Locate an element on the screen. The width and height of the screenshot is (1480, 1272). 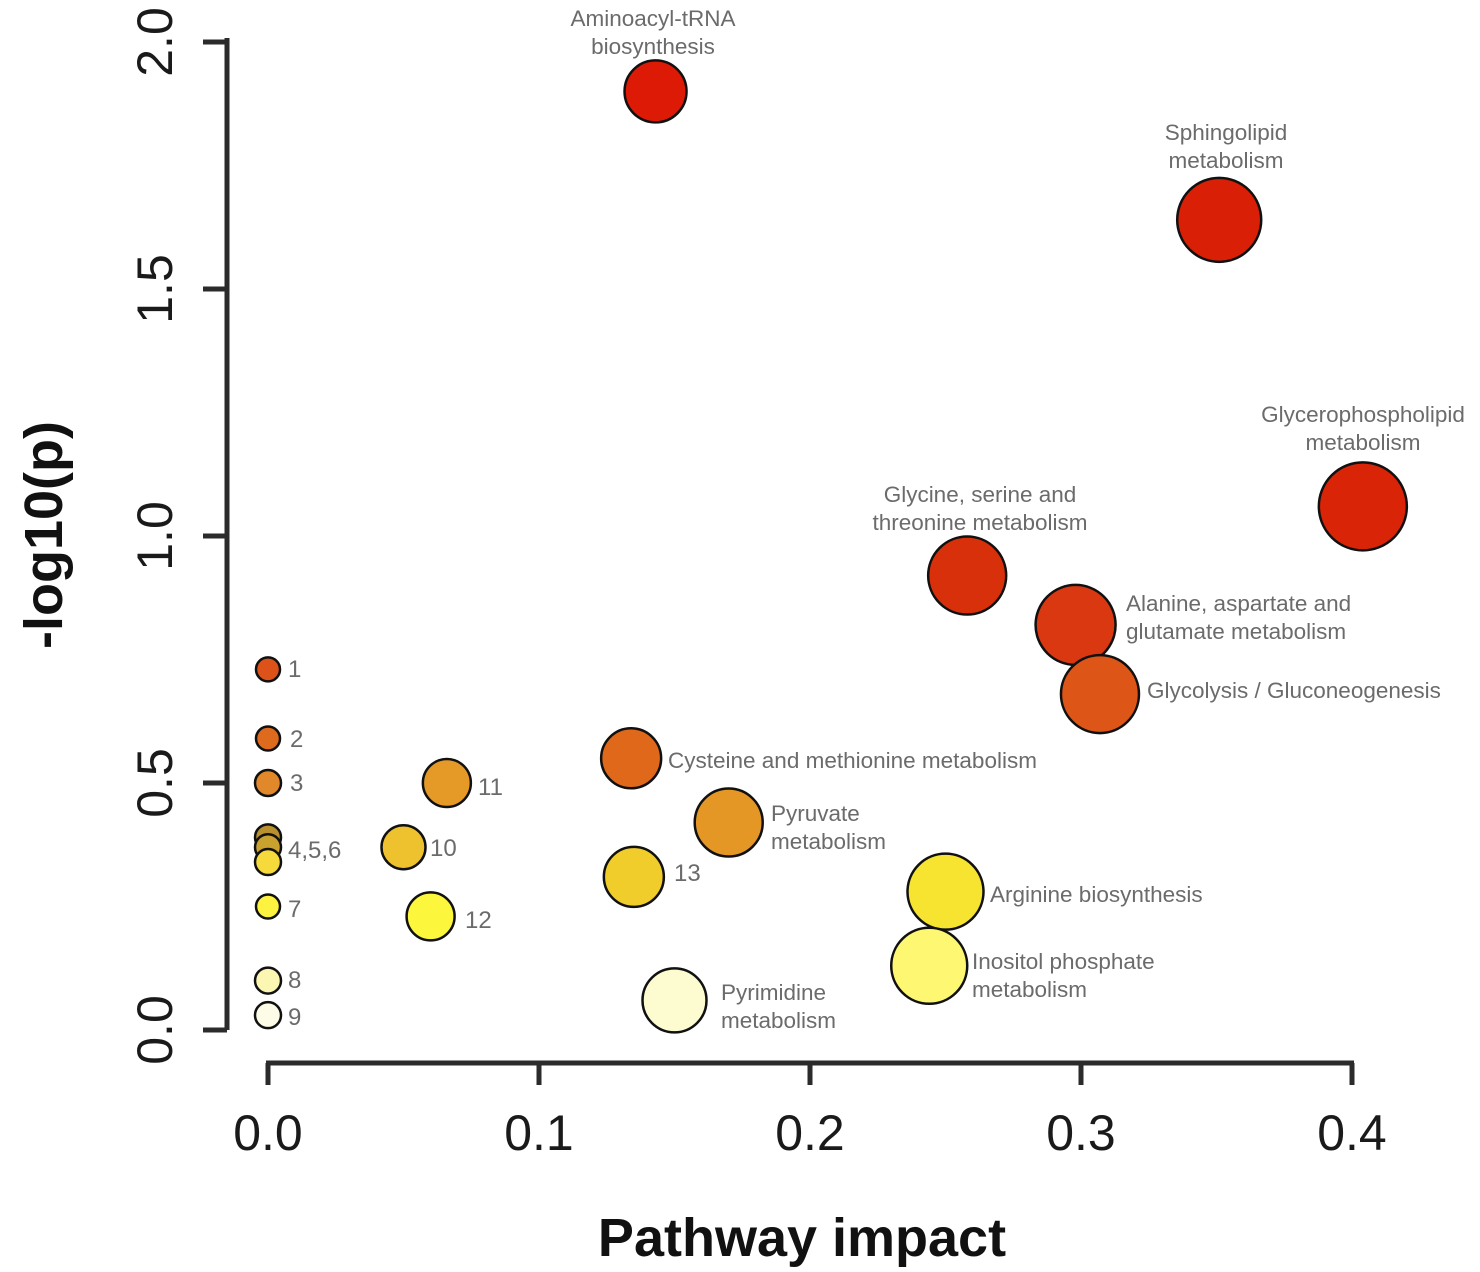
point-label-glycerophospholipid-metabolism: Glycerophospholipid is located at coordinates (1363, 414).